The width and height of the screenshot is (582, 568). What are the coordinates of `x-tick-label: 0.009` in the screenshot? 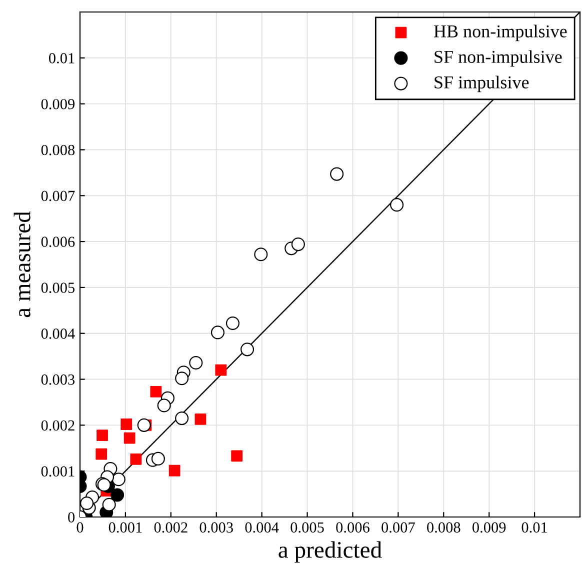 It's located at (489, 527).